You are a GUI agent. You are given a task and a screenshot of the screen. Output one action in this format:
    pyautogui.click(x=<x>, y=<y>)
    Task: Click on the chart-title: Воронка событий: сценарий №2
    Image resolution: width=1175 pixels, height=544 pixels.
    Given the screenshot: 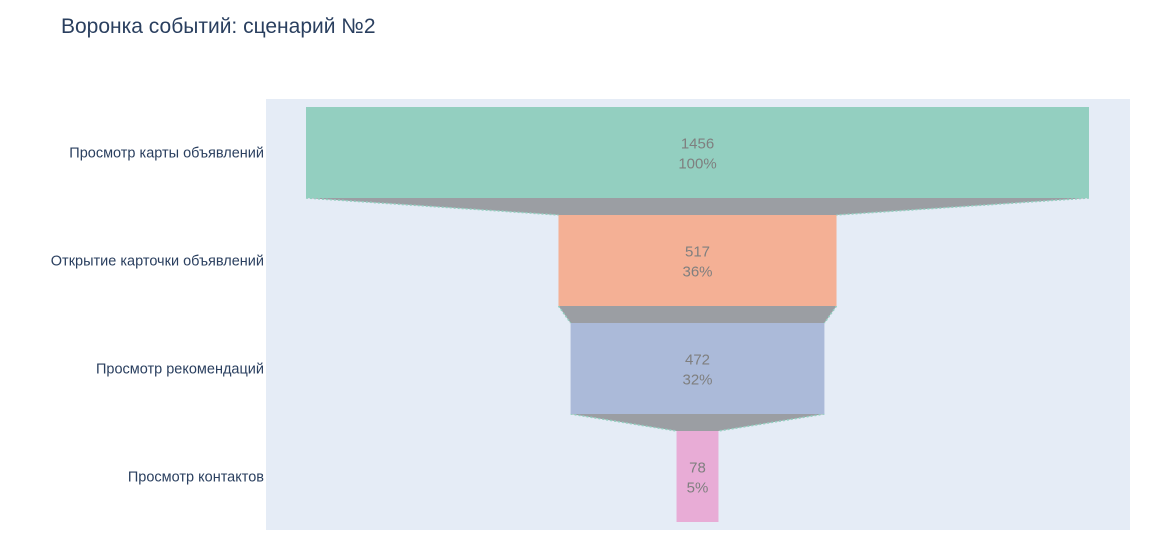 What is the action you would take?
    pyautogui.click(x=218, y=26)
    